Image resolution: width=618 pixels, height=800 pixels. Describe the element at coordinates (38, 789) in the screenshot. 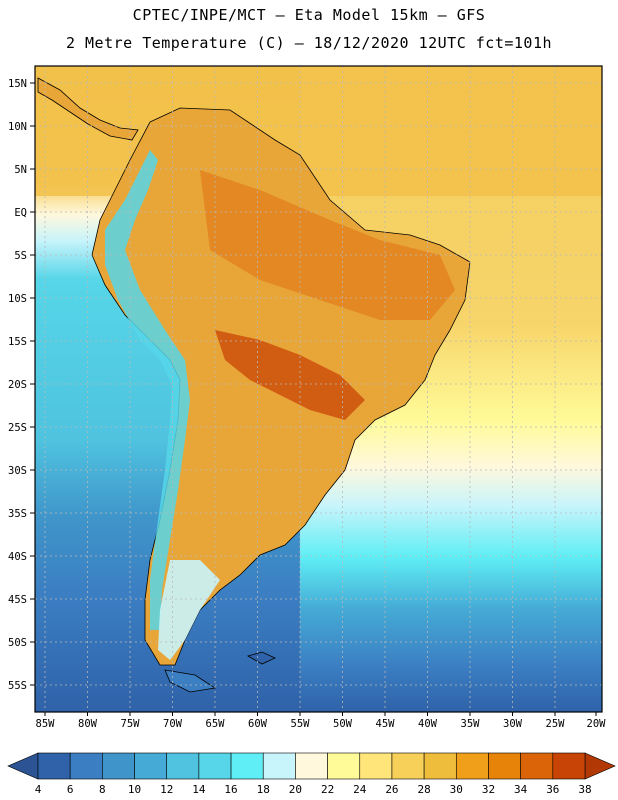

I see `colorbar-tick-label: 4` at that location.